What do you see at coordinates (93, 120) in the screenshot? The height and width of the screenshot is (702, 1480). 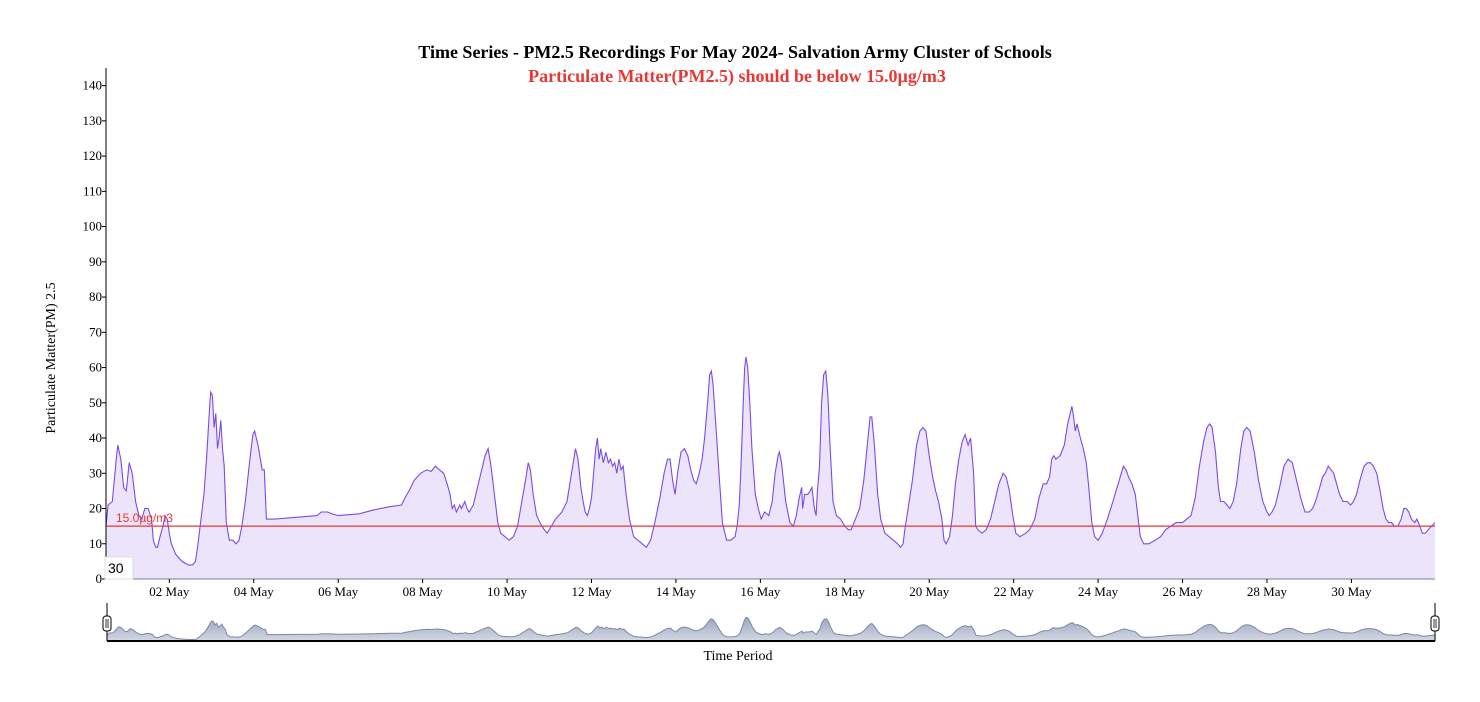 I see `y-tick-label: 130` at bounding box center [93, 120].